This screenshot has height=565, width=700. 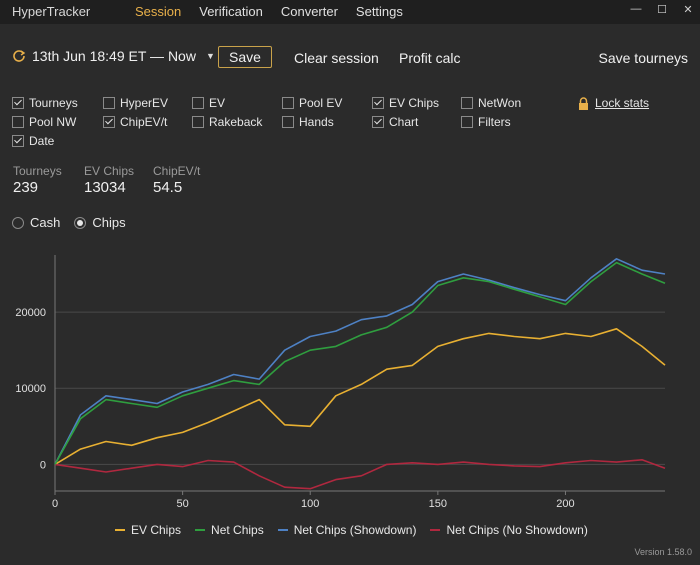 I want to click on menu-verification: Verification, so click(x=231, y=11).